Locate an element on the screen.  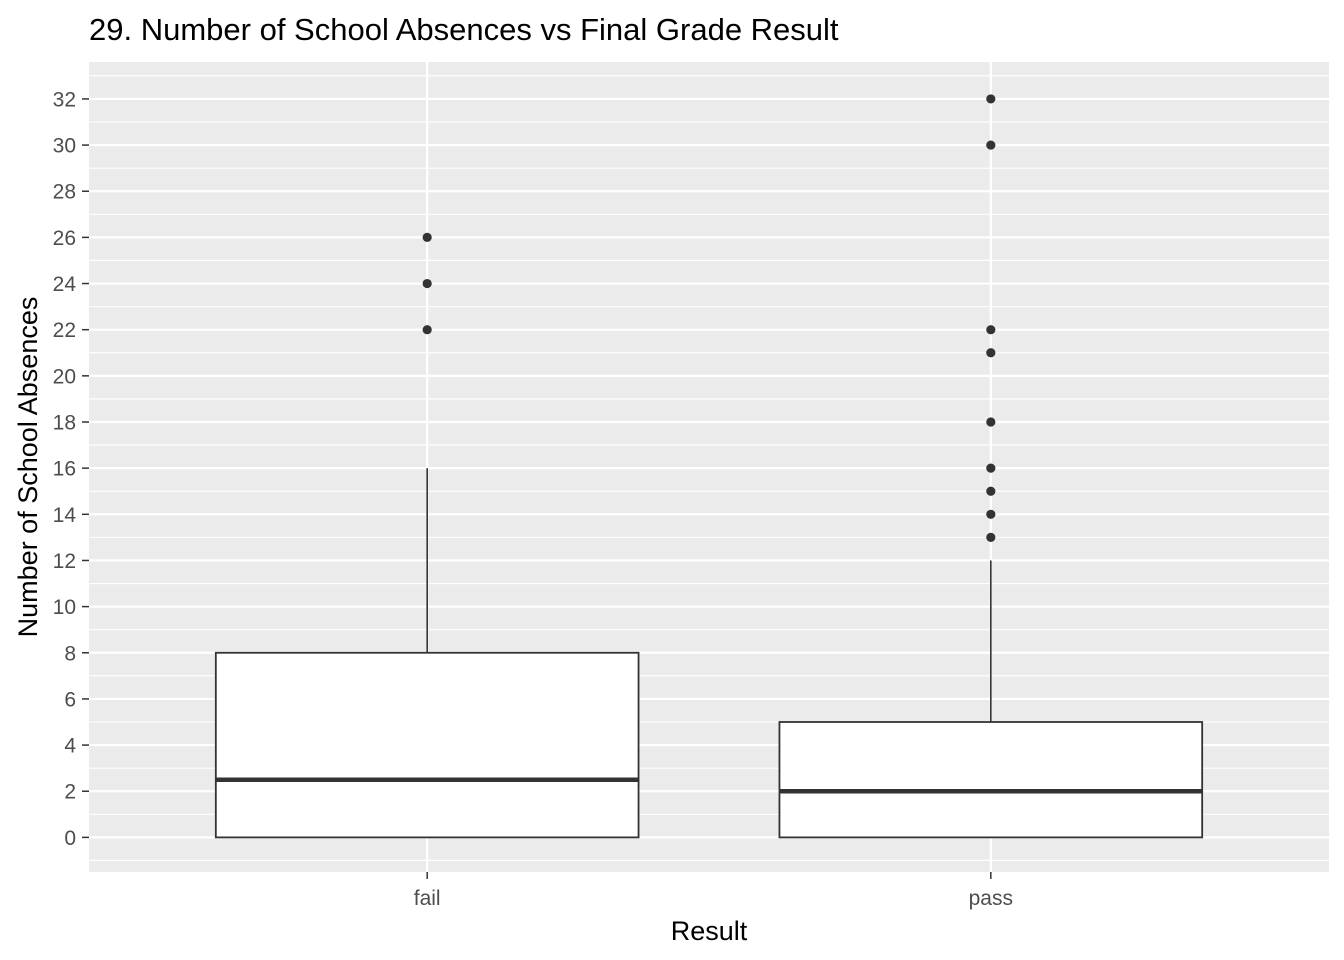
y-tick-label: 26 is located at coordinates (64, 238).